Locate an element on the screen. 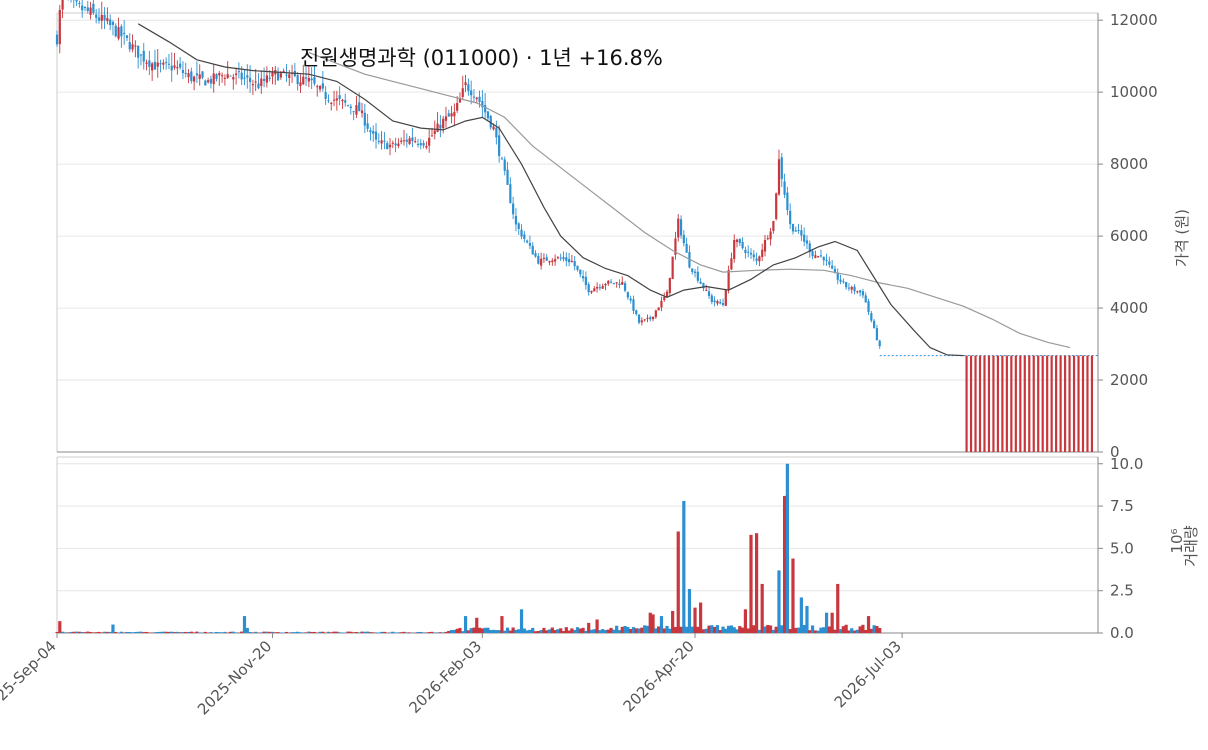 The image size is (1208, 750). x-tick-label: 2026-Feb-03 is located at coordinates (446, 677).